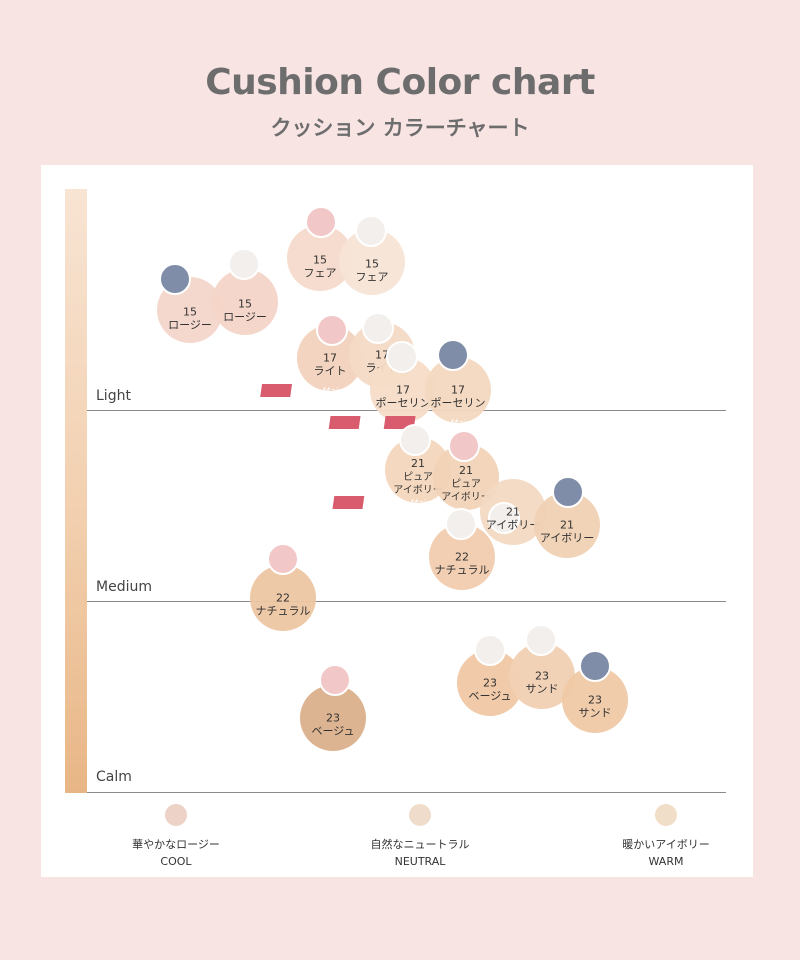  I want to click on legend-cool-en: COOL, so click(176, 861).